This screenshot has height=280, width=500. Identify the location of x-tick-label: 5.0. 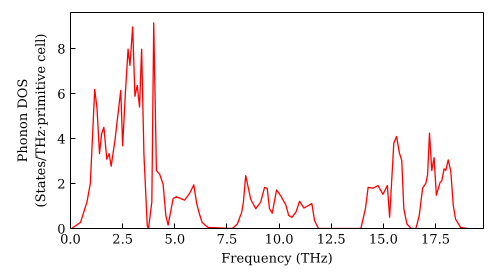
(175, 240).